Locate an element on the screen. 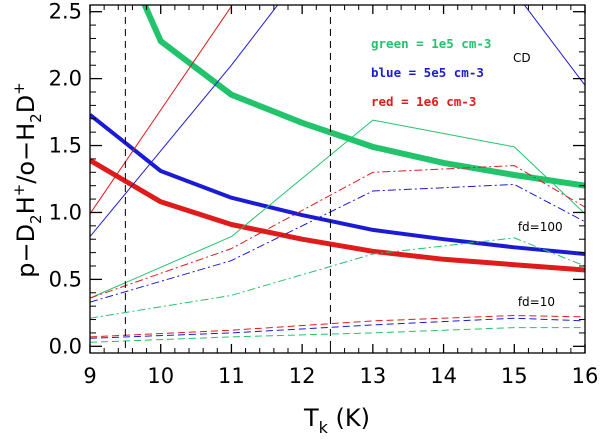 The height and width of the screenshot is (440, 600). x-tick-label: 13 is located at coordinates (372, 376).